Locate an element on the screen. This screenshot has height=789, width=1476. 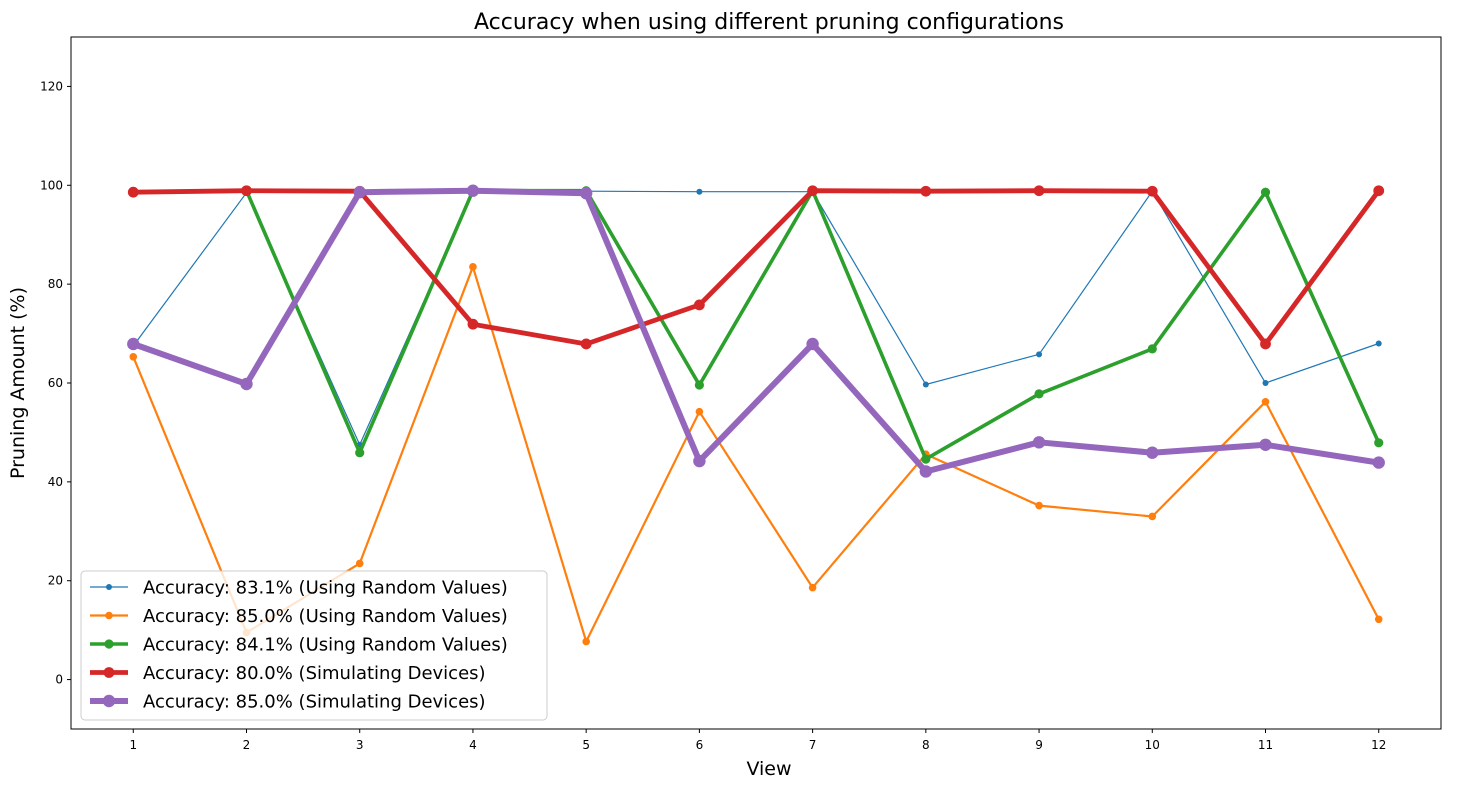
legend-item: Accuracy: 83.1% (Using Random Values) is located at coordinates (299, 588).